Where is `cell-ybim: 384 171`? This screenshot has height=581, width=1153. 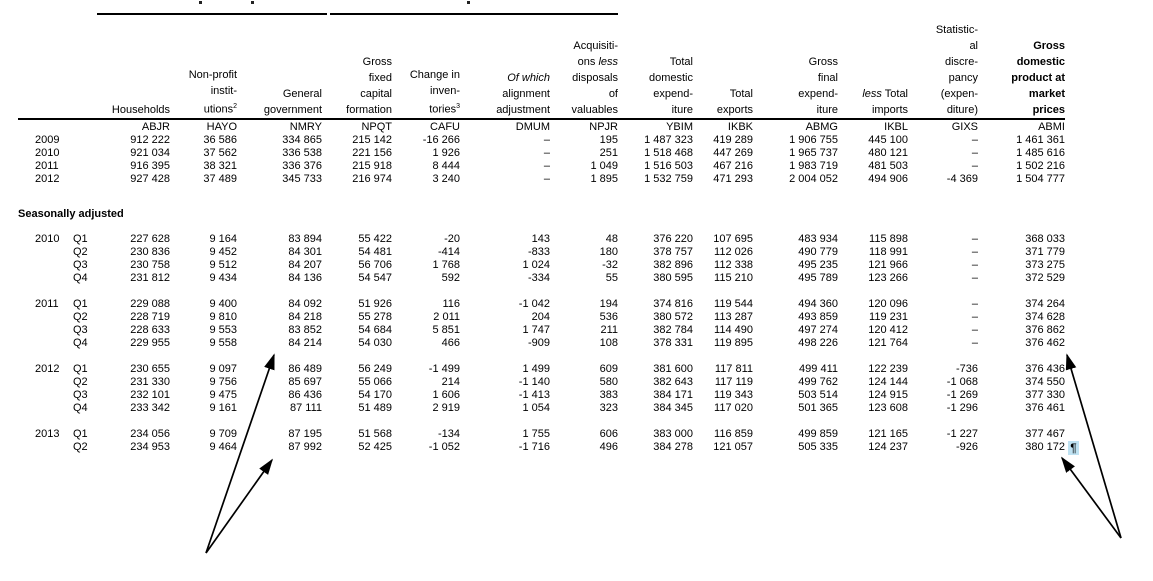 cell-ybim: 384 171 is located at coordinates (673, 395).